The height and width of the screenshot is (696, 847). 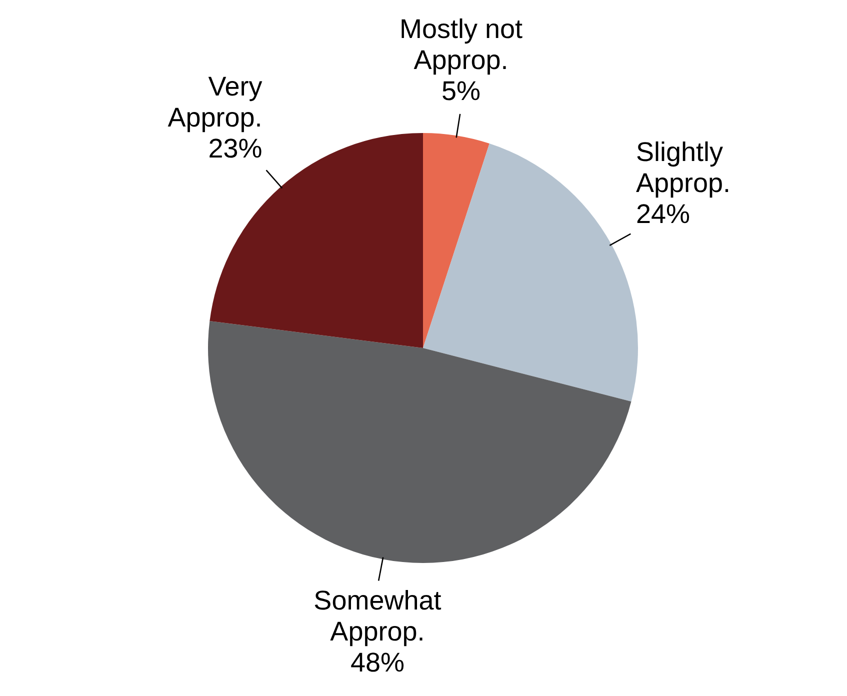 What do you see at coordinates (215, 102) in the screenshot?
I see `slice-label: Very Approp.` at bounding box center [215, 102].